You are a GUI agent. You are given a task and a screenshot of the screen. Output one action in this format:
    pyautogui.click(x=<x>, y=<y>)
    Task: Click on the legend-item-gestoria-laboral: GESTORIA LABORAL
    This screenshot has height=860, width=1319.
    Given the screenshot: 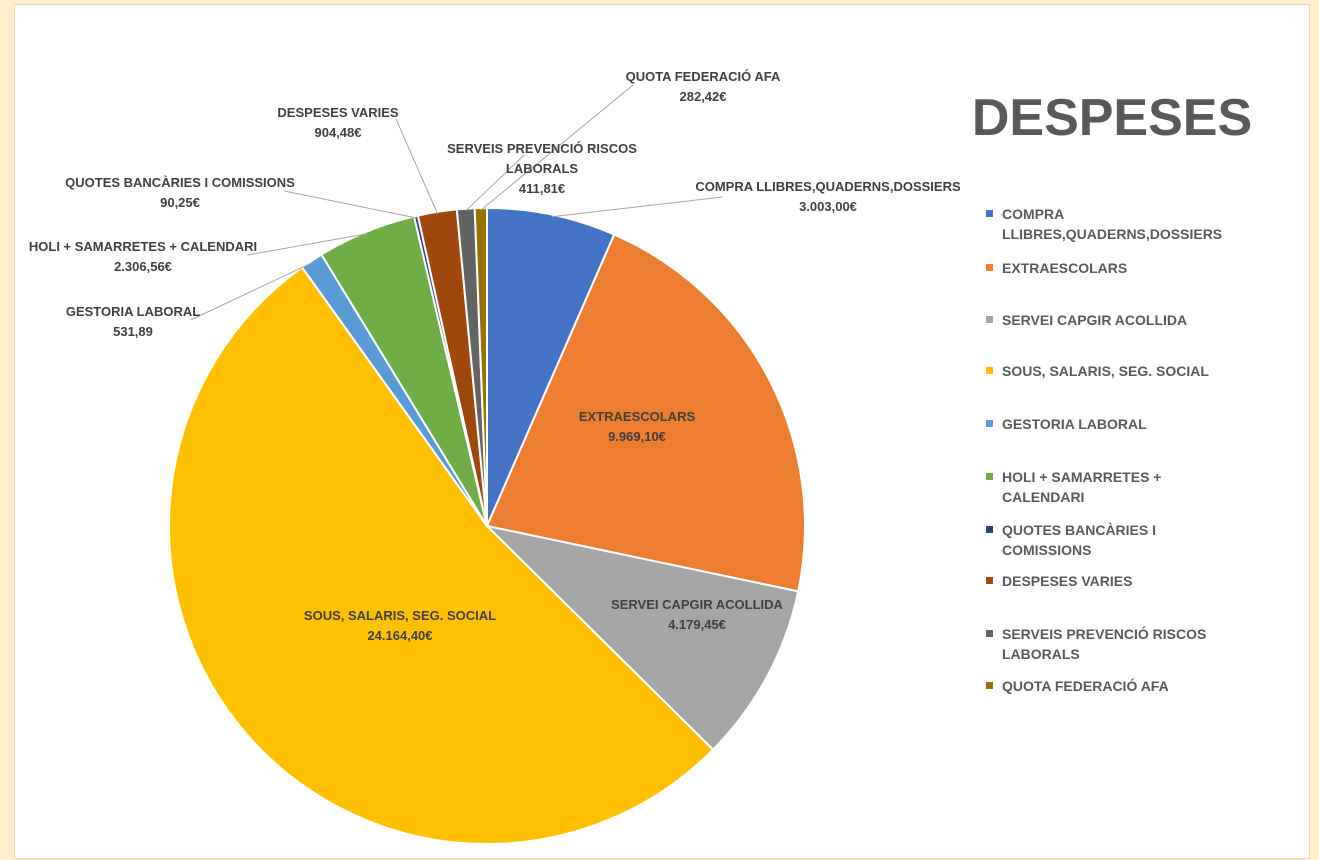 What is the action you would take?
    pyautogui.click(x=1074, y=424)
    